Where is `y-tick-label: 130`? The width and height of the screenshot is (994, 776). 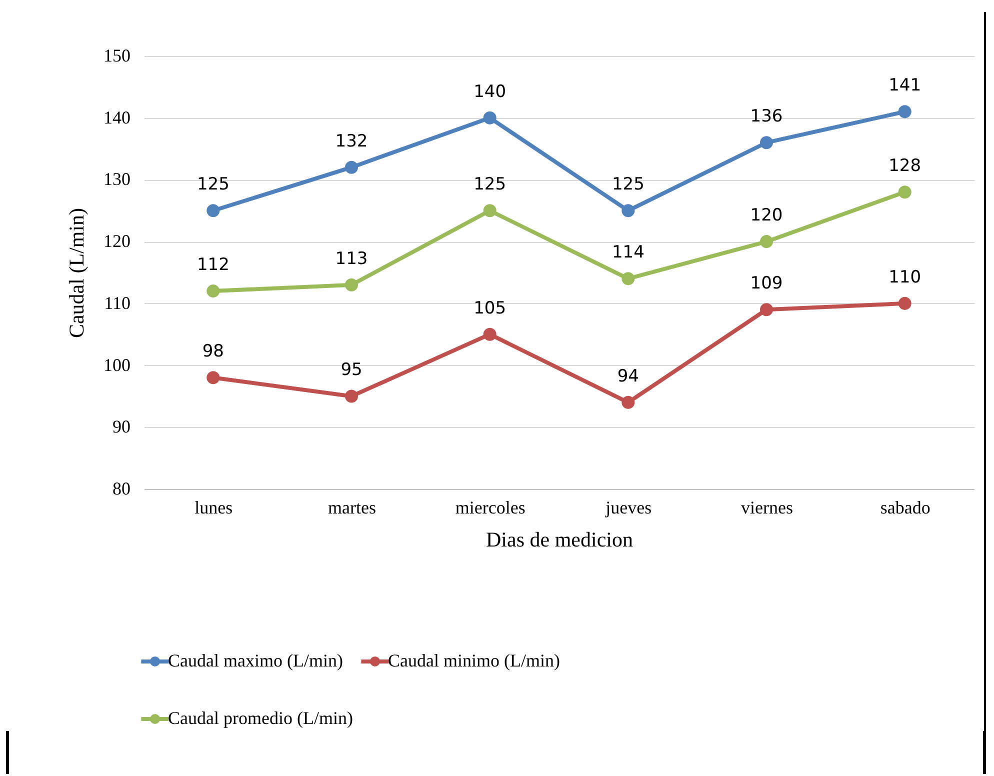 y-tick-label: 130 is located at coordinates (117, 179).